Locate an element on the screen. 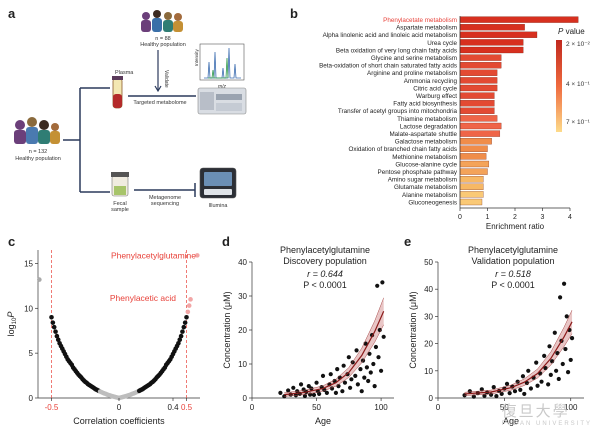  left-group-label: Healthy population is located at coordinates (38, 159).